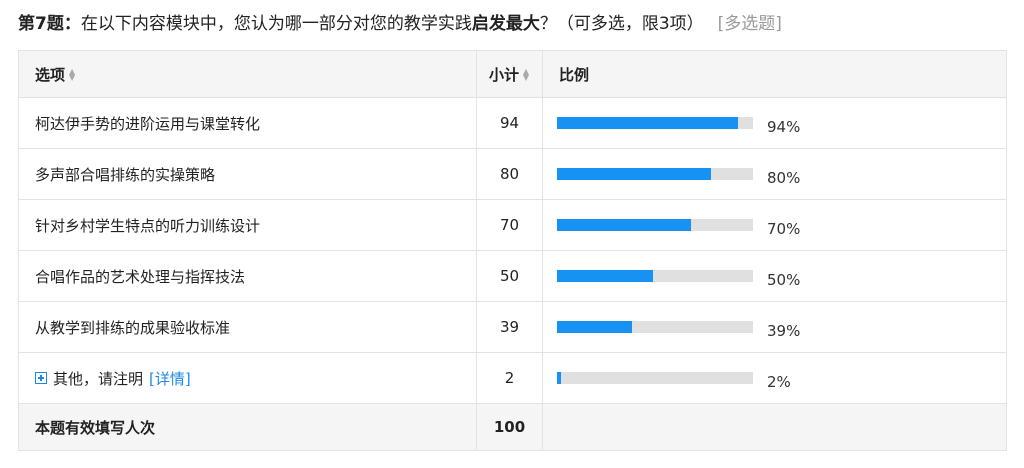 Image resolution: width=1024 pixels, height=468 pixels. I want to click on option-label: 柯达伊手势的进阶运用与课堂转化, so click(247, 123).